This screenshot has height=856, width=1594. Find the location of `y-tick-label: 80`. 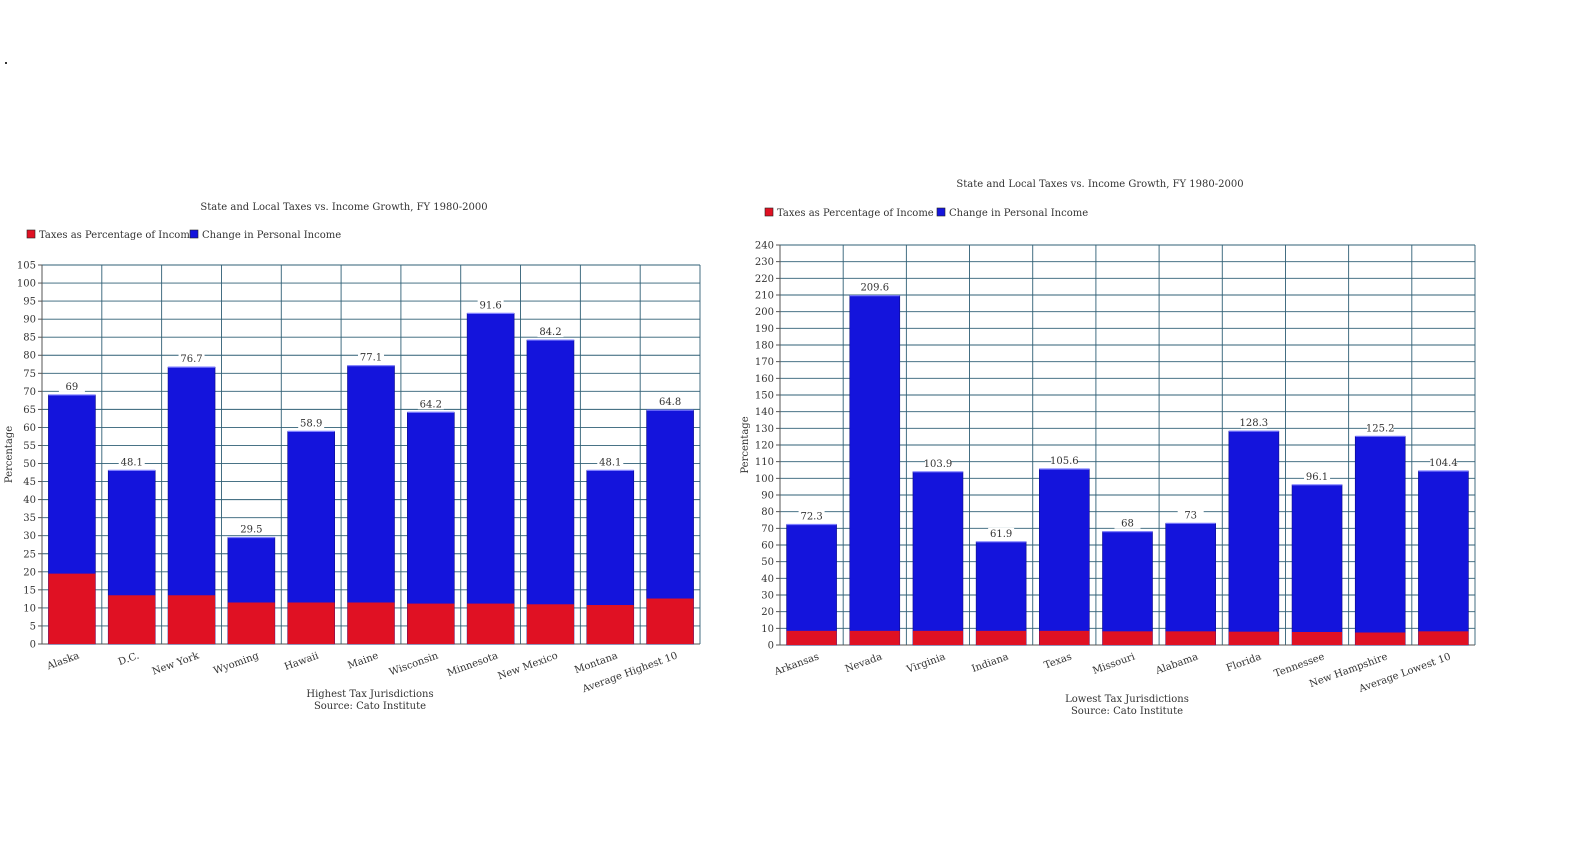

y-tick-label: 80 is located at coordinates (767, 512).